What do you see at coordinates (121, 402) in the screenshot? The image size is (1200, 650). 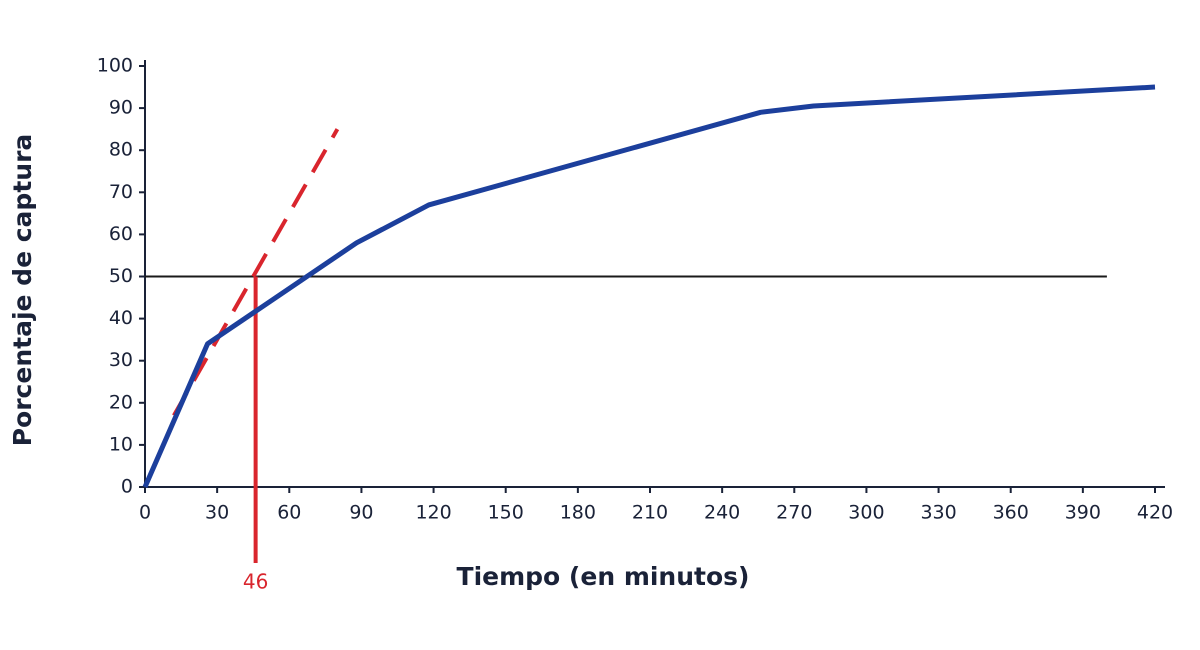 I see `y-tick-label: 20` at bounding box center [121, 402].